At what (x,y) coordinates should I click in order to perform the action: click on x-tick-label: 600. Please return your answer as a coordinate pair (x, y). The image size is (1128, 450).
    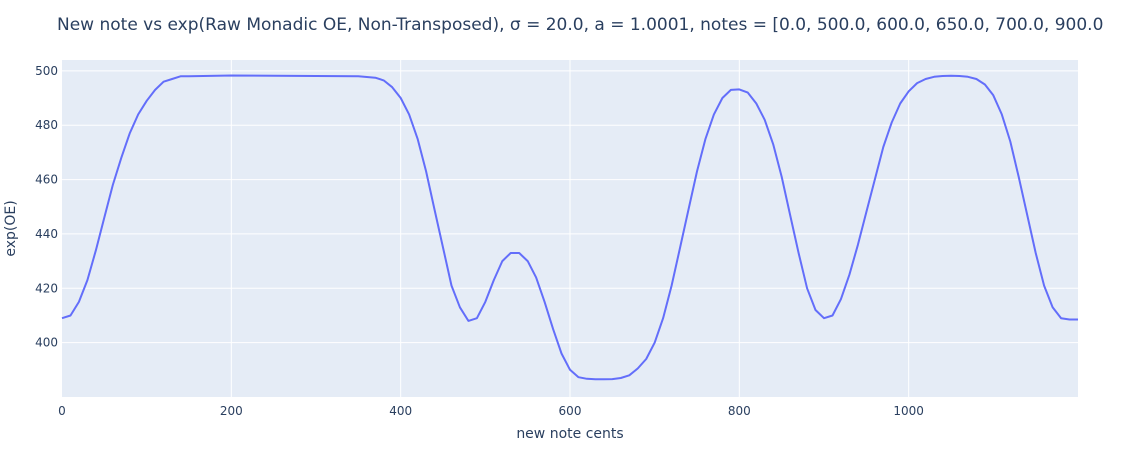
    Looking at the image, I should click on (570, 411).